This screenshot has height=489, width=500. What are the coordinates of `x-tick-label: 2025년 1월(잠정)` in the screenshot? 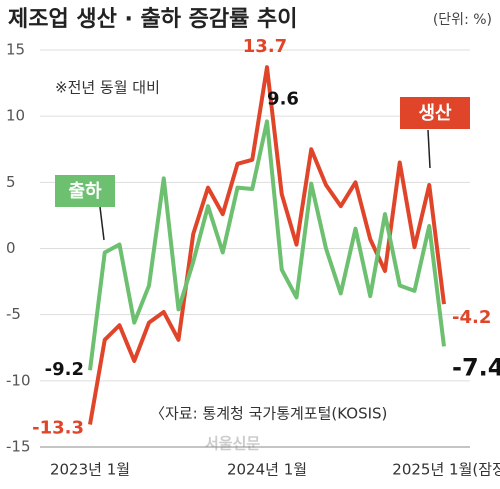 It's located at (446, 470).